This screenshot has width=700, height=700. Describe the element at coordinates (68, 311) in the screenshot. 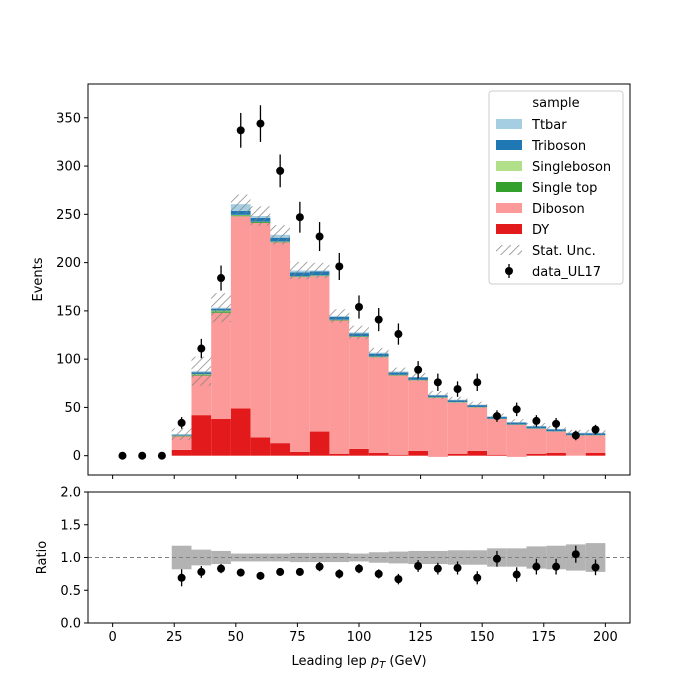

I see `main-y-tick-label-3: 150` at that location.